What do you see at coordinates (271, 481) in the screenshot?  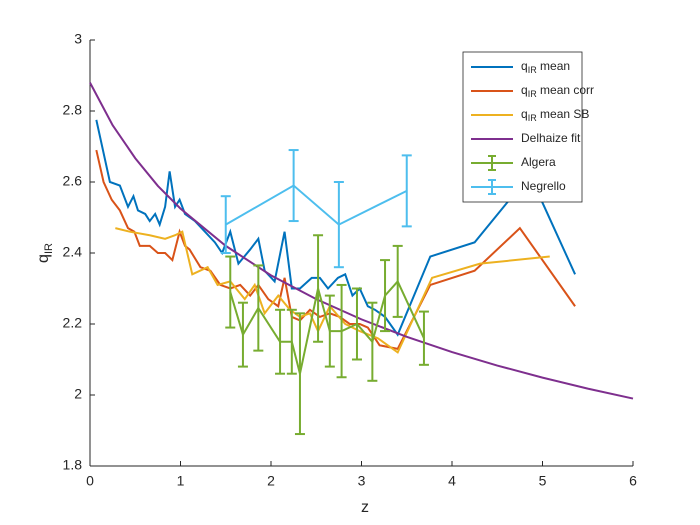 I see `x-tick-label: 2` at bounding box center [271, 481].